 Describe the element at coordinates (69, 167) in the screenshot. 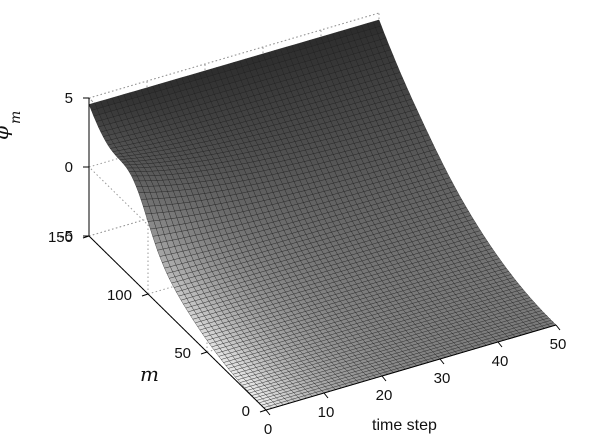

I see `z-tick-label: 0` at that location.